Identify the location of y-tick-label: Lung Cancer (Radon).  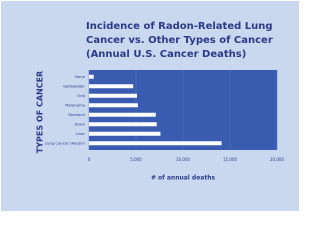
(65, 142).